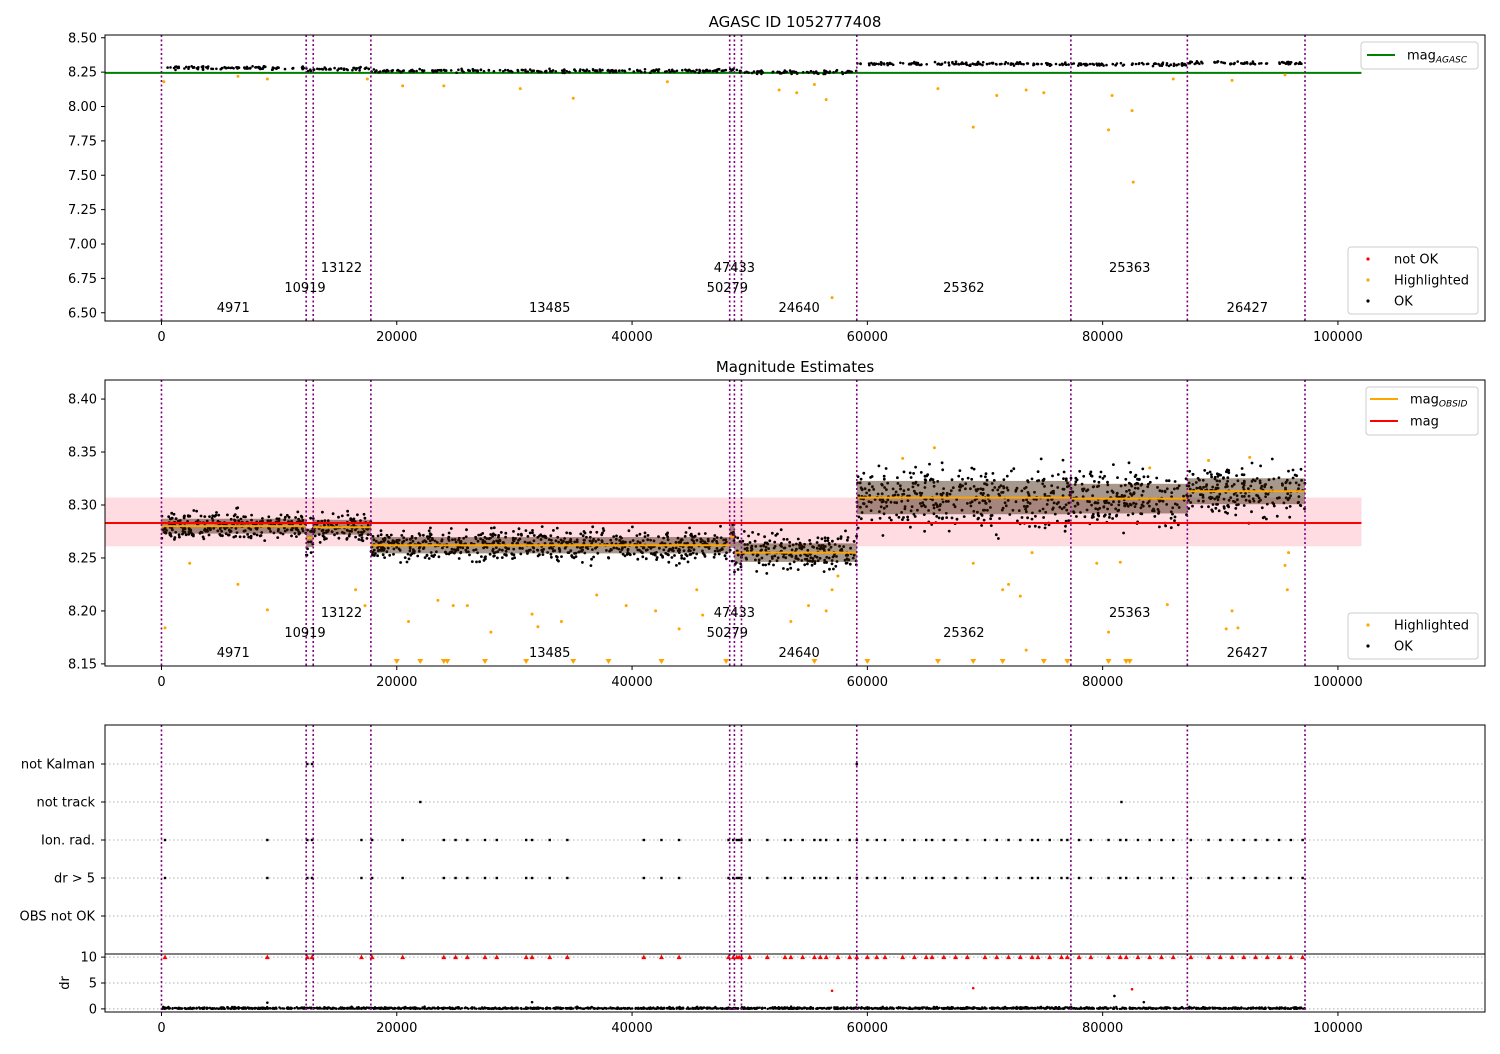 This screenshot has width=1500, height=1054. I want to click on y-tick-label: 8.30, so click(82, 505).